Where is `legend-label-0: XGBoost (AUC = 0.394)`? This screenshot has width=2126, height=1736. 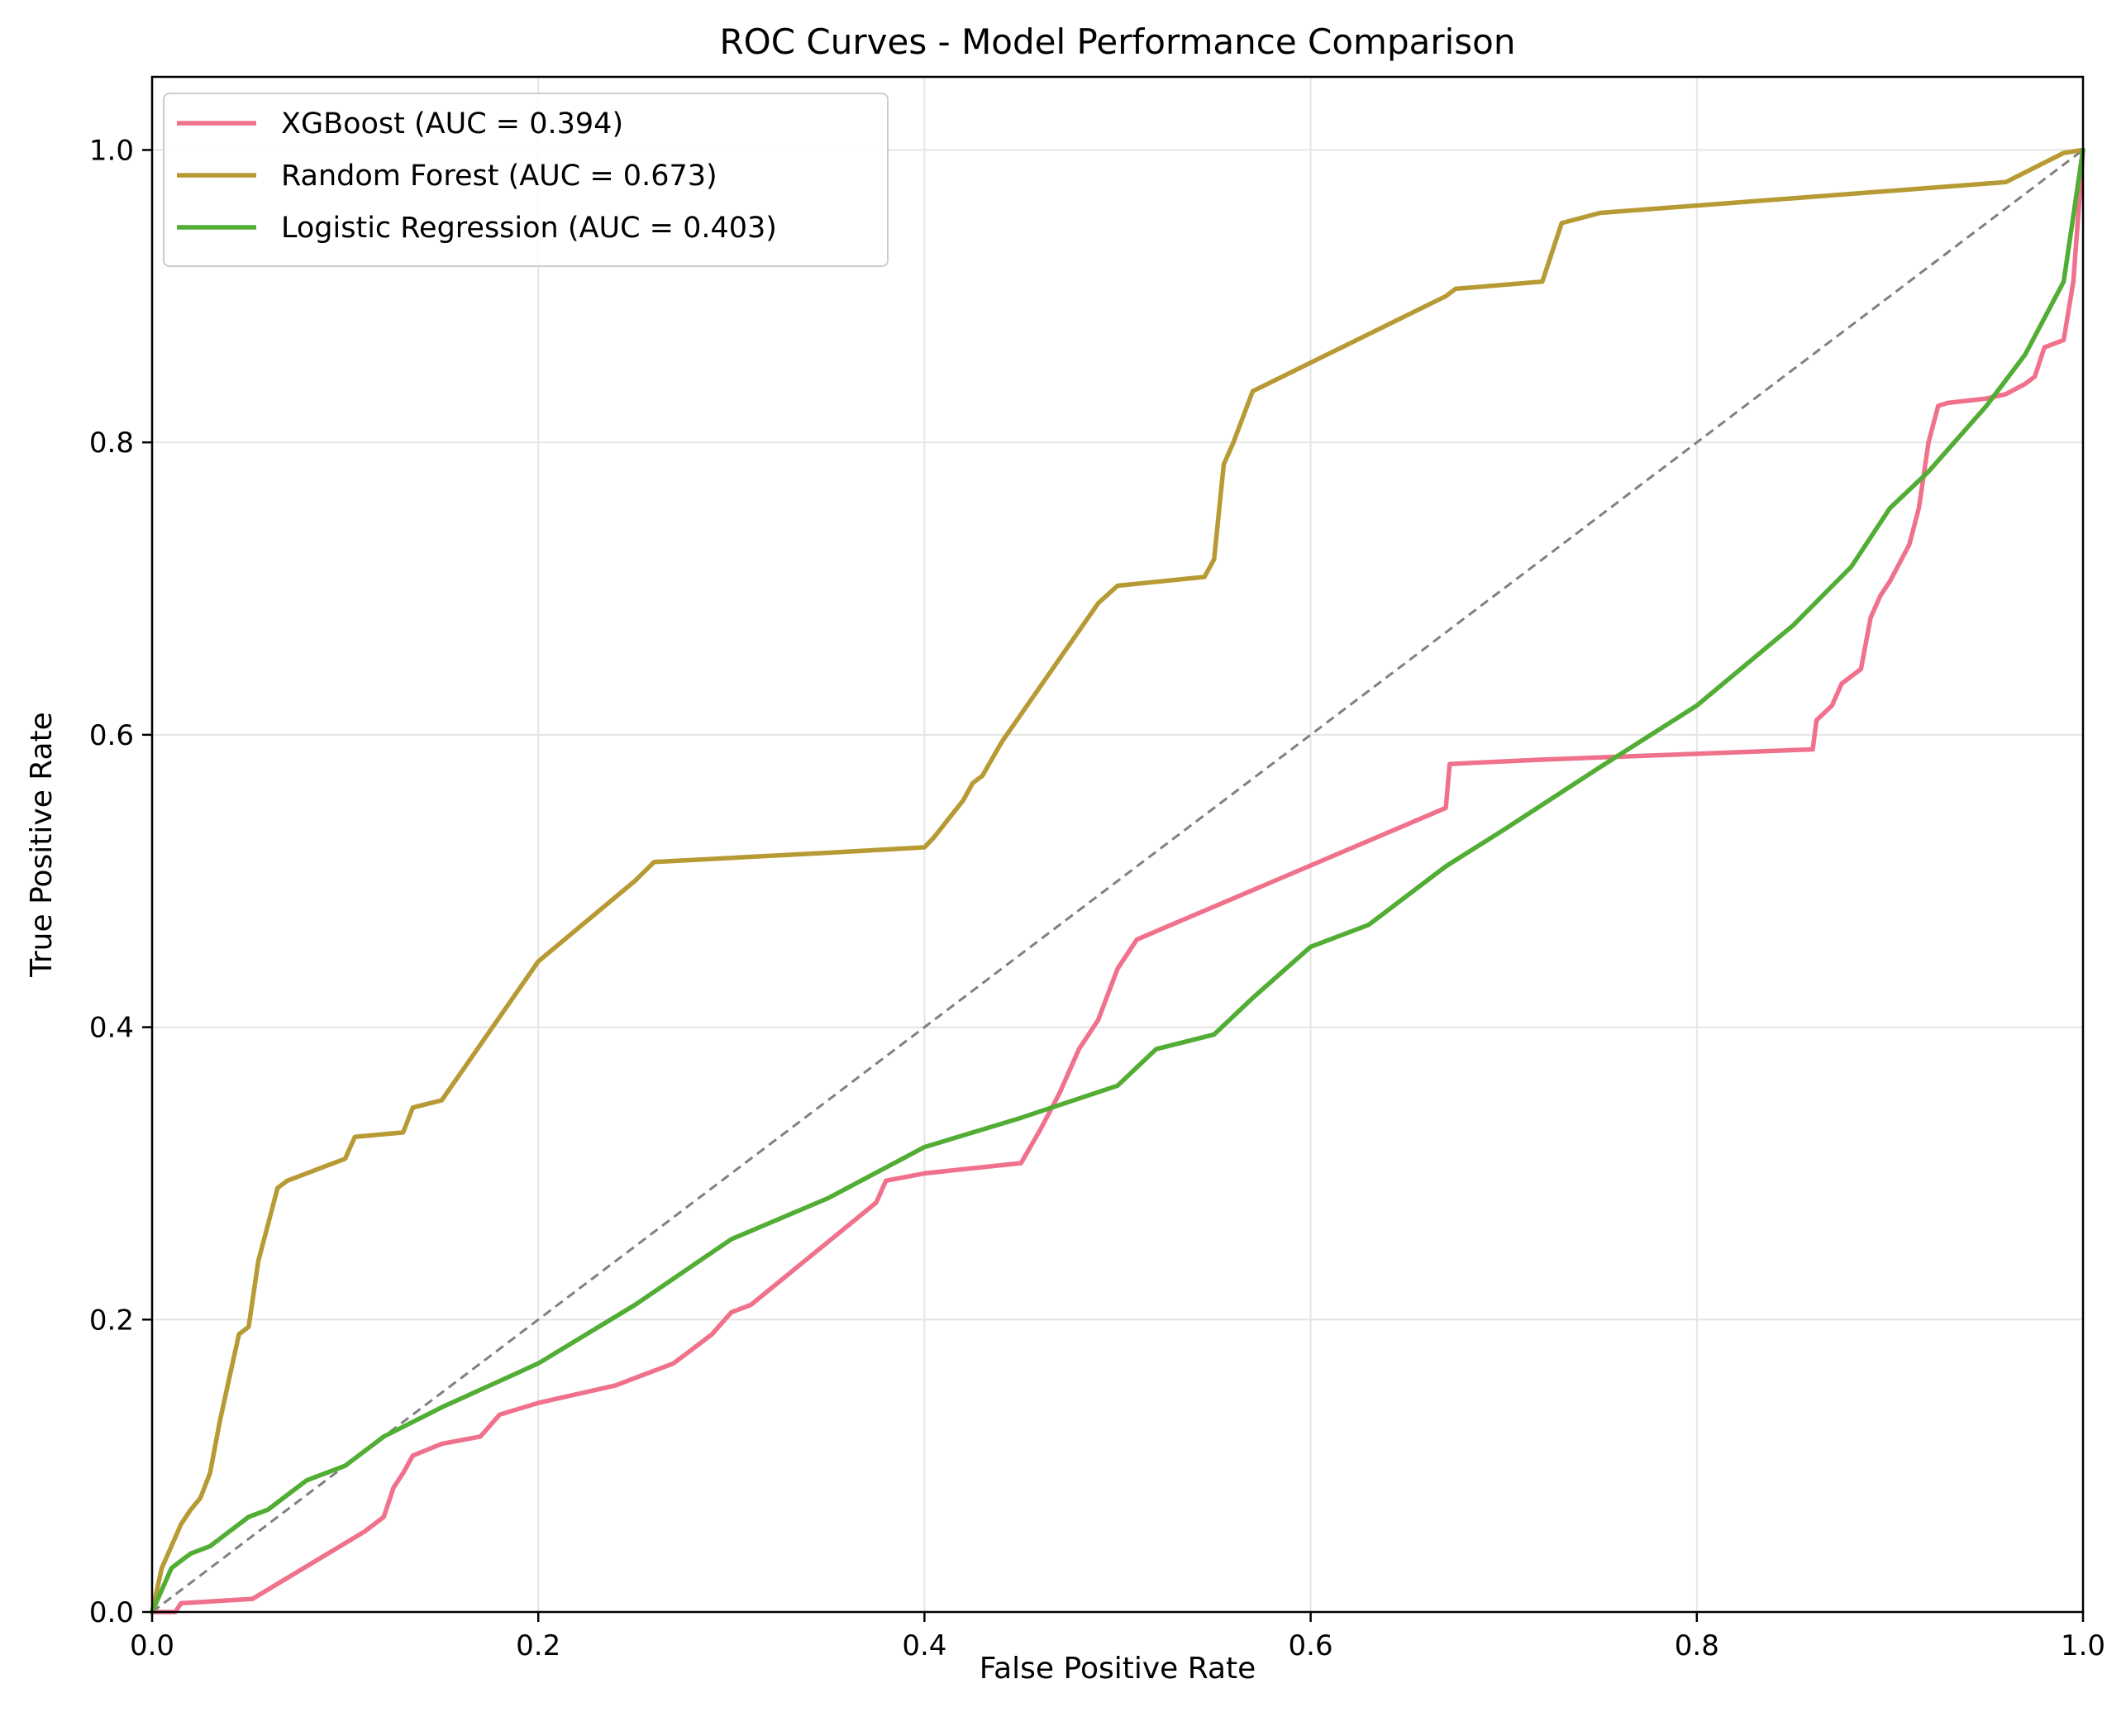
legend-label-0: XGBoost (AUC = 0.394) is located at coordinates (452, 124).